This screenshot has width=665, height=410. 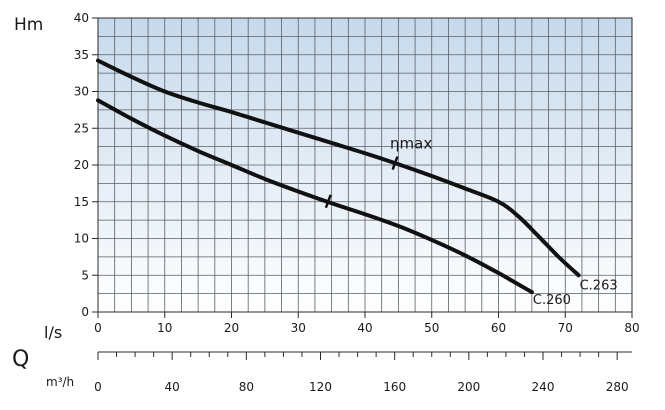 What do you see at coordinates (631, 328) in the screenshot?
I see `x-tick-label: 80` at bounding box center [631, 328].